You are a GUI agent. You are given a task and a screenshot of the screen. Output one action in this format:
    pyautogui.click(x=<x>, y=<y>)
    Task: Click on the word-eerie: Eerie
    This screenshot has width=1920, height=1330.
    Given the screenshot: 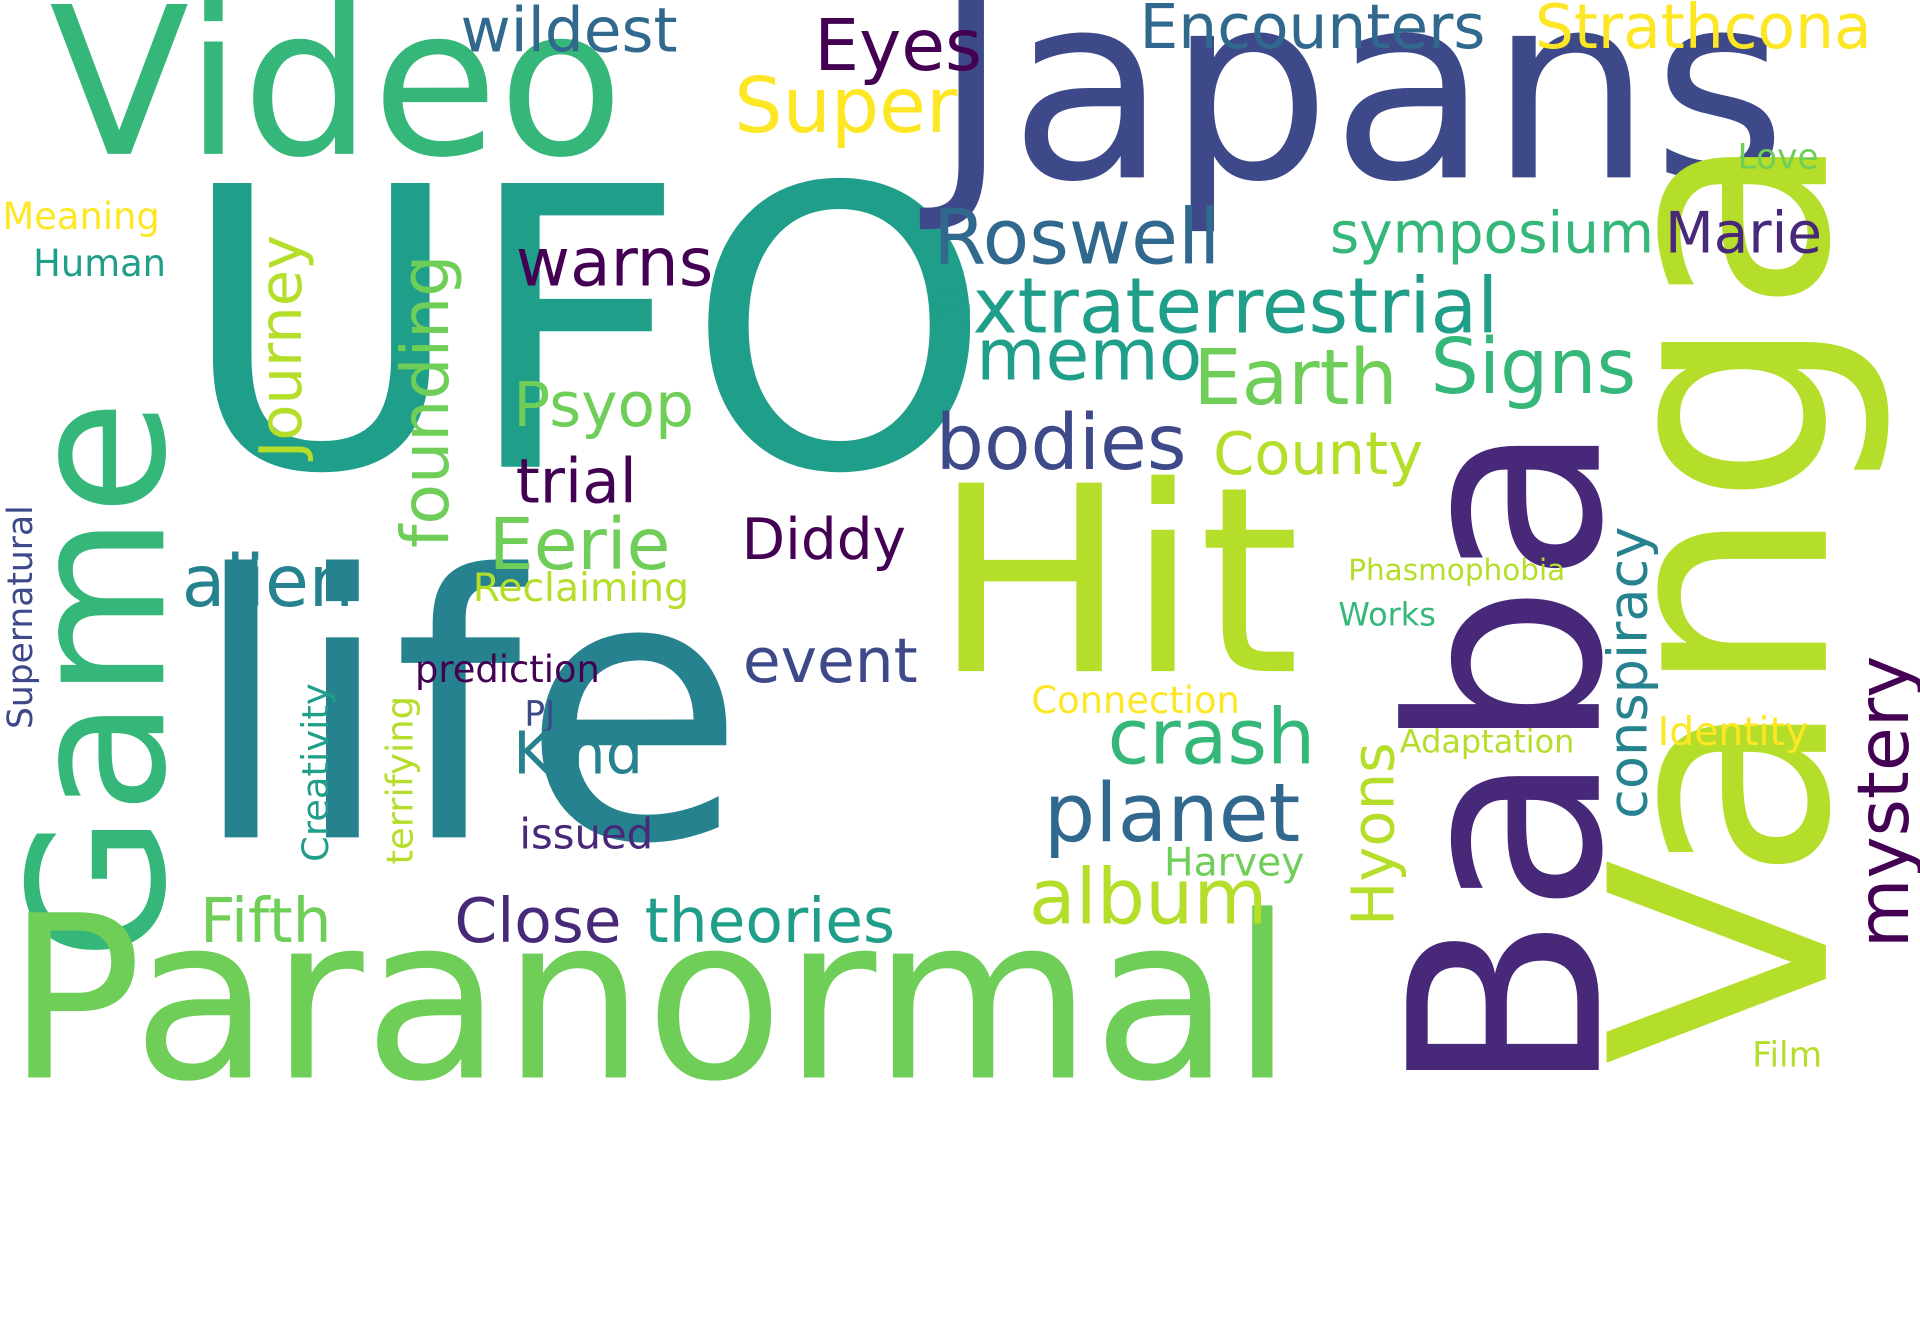 What is the action you would take?
    pyautogui.click(x=579, y=544)
    